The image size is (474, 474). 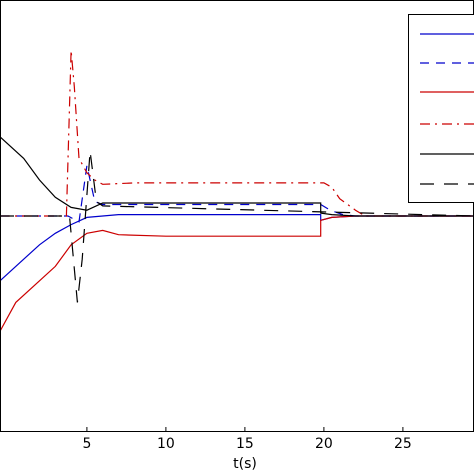 I want to click on legend, so click(x=441, y=108).